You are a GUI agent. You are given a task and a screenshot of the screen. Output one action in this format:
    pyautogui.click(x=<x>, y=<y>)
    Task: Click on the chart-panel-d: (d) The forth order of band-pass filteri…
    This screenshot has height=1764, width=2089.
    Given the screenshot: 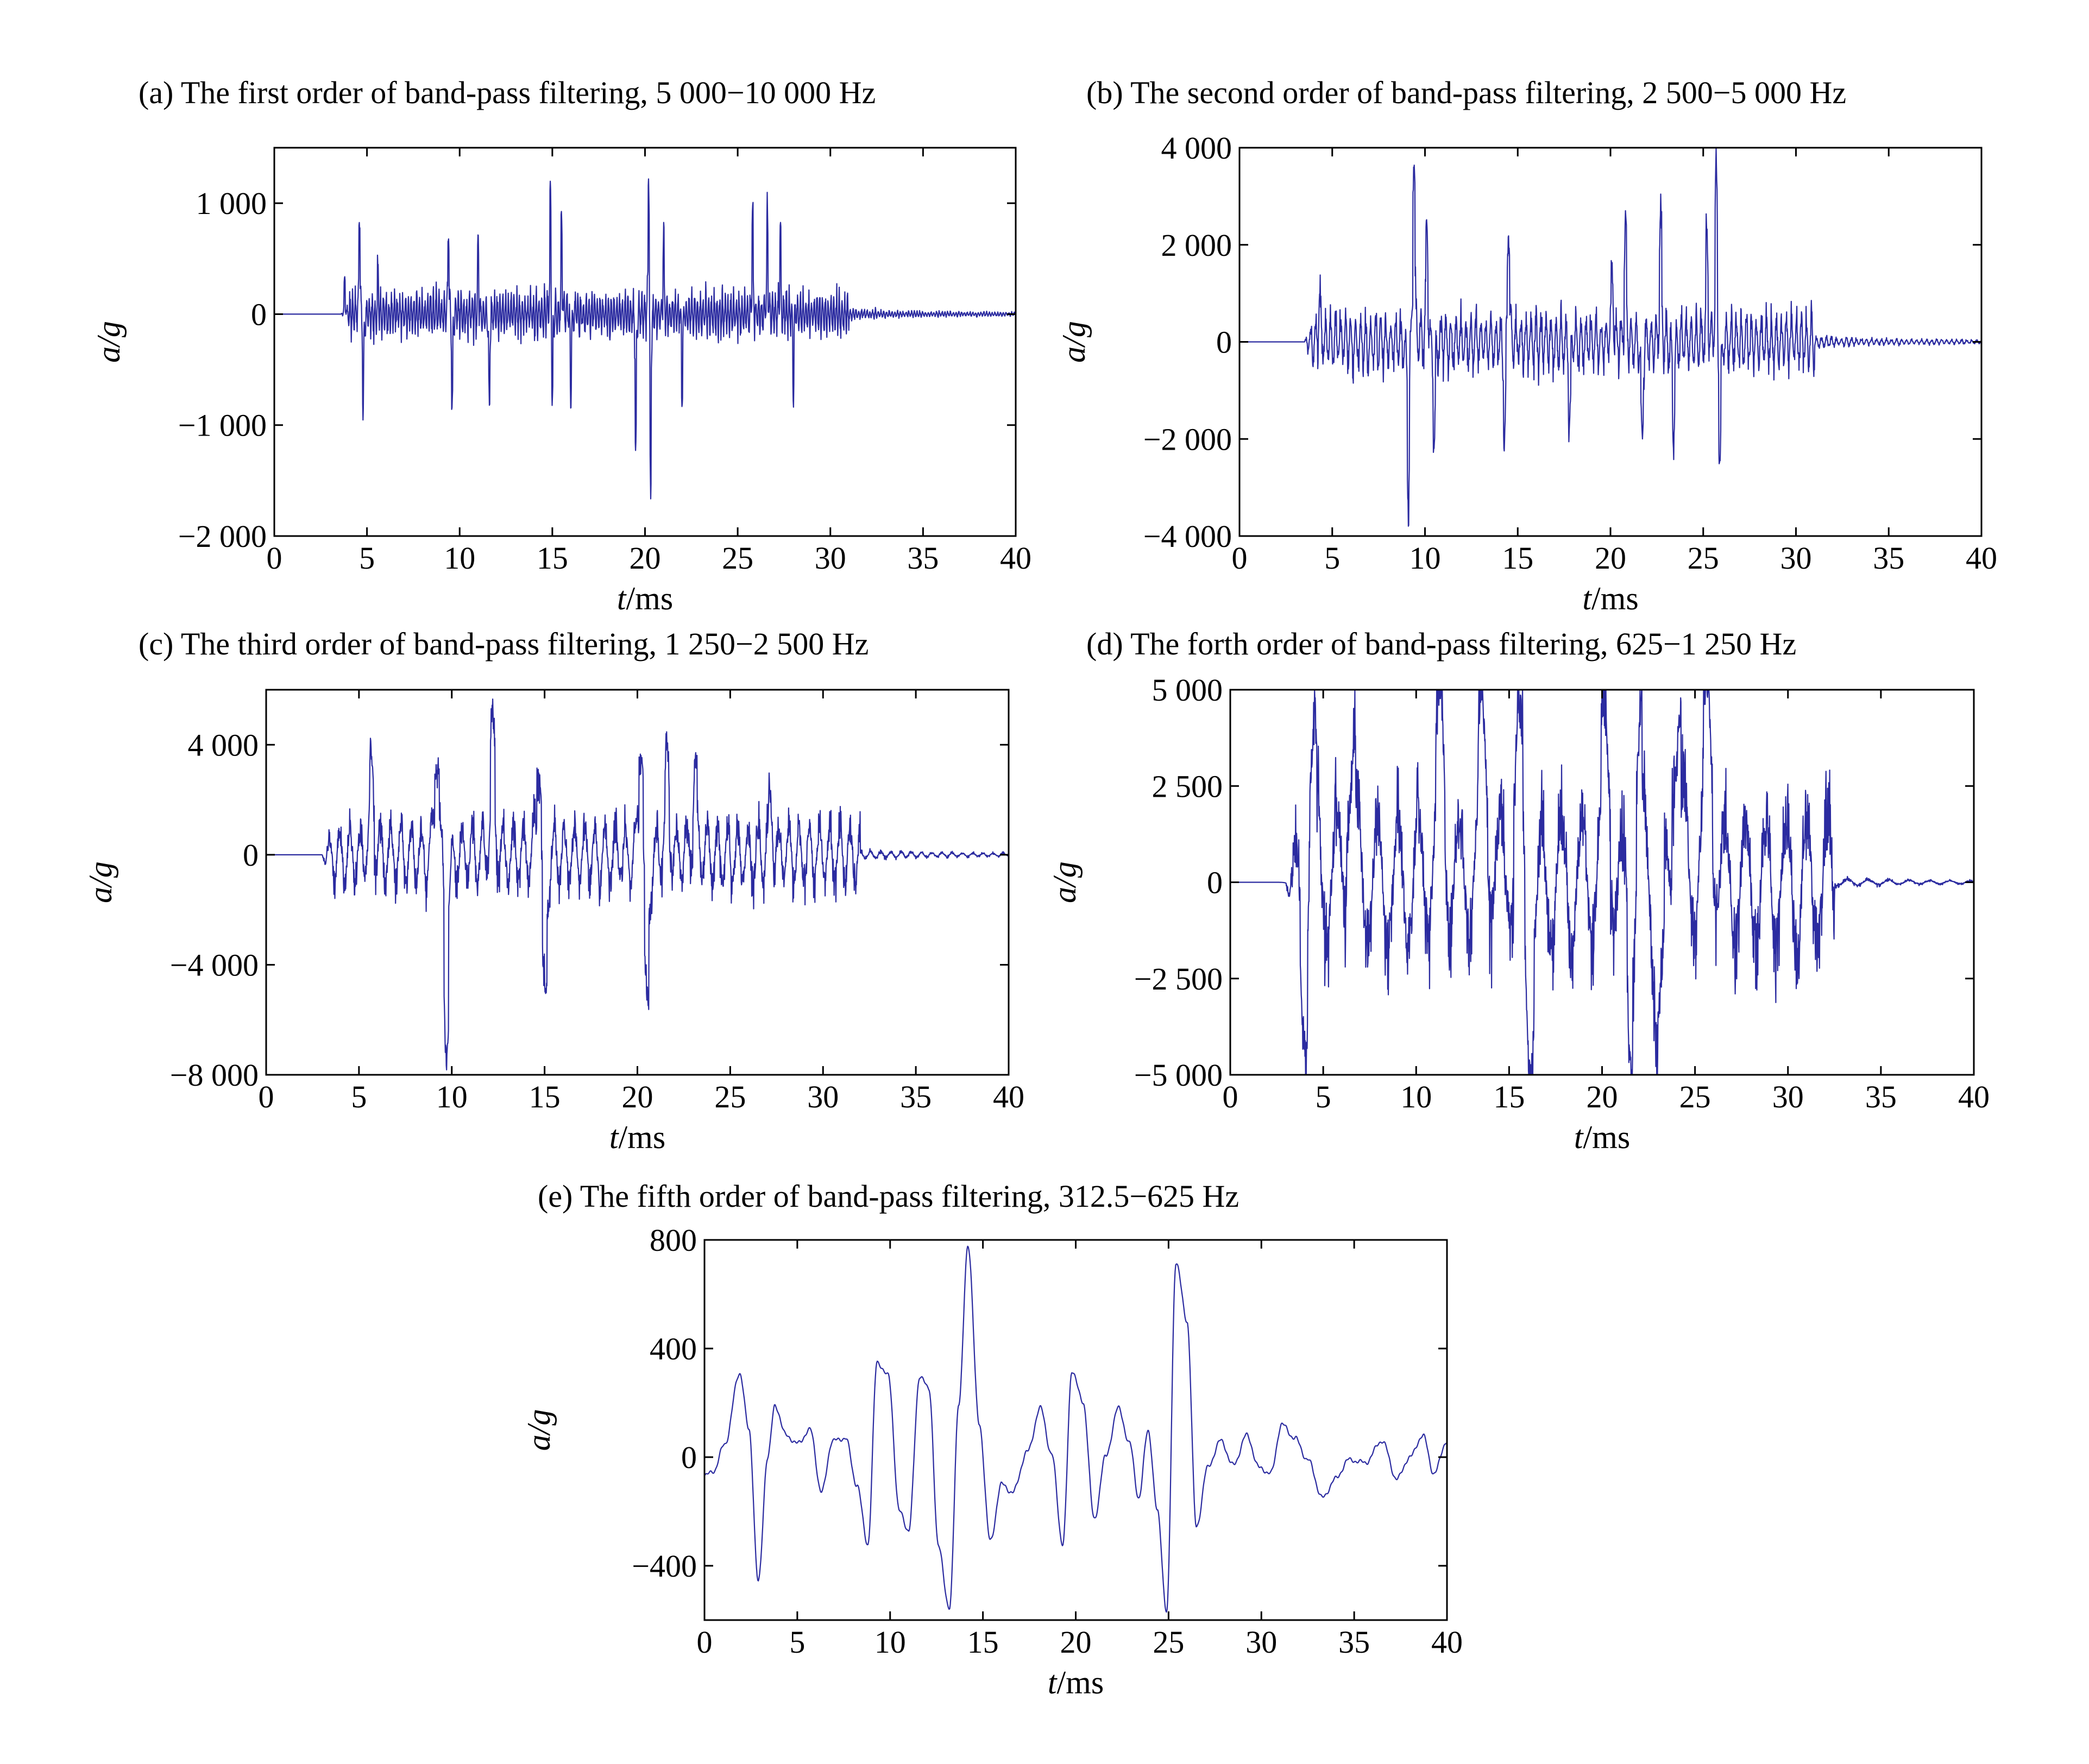 What is the action you would take?
    pyautogui.click(x=1518, y=890)
    